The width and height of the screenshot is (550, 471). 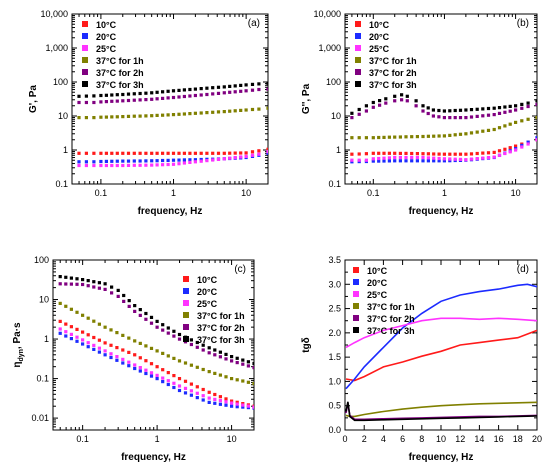 What do you see at coordinates (221, 316) in the screenshot?
I see `legend-label: 37°C for 1h` at bounding box center [221, 316].